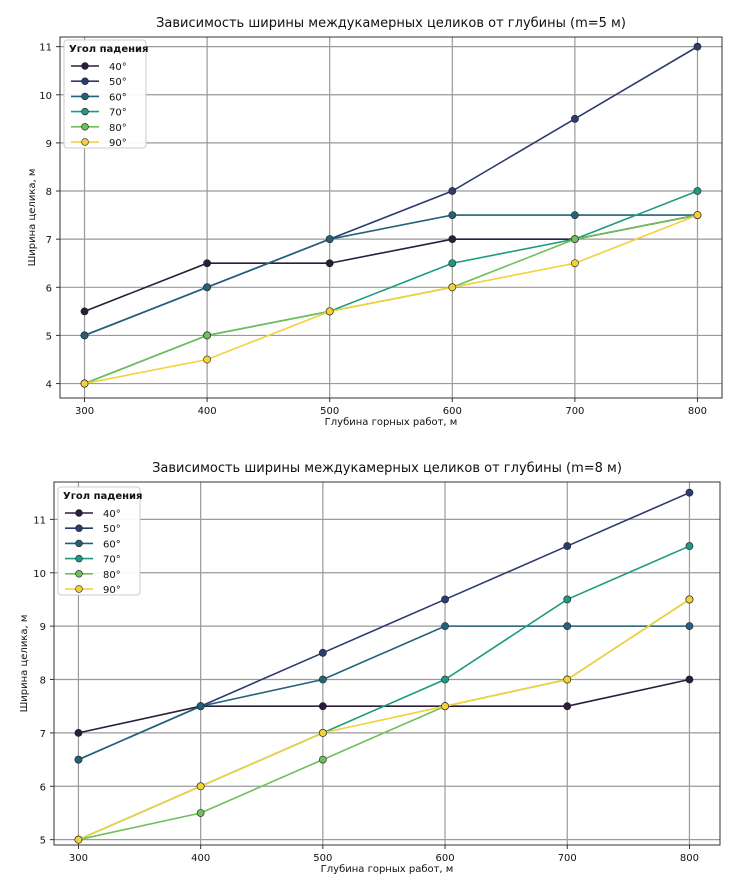  Describe the element at coordinates (118, 113) in the screenshot. I see `legend-label: 70°` at that location.